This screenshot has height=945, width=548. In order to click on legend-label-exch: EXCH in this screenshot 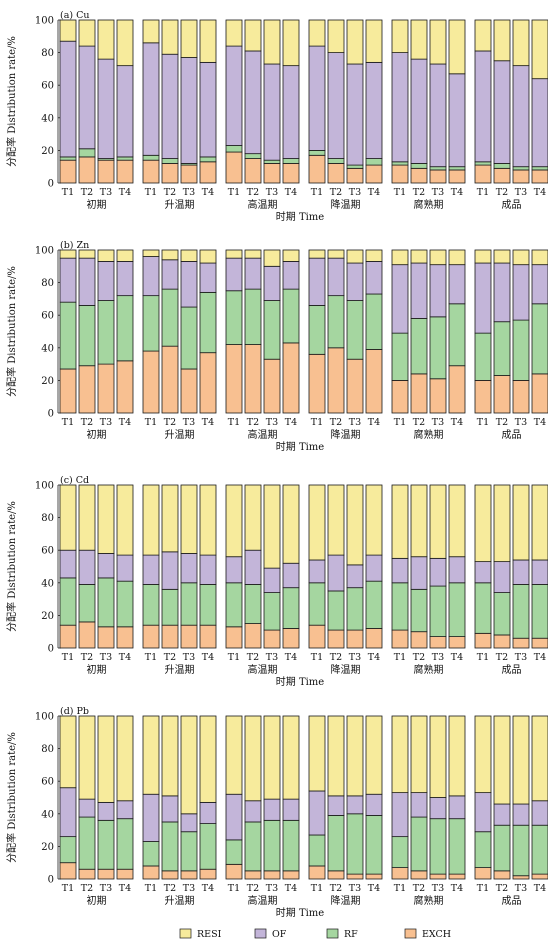, I will do `click(436, 934)`.